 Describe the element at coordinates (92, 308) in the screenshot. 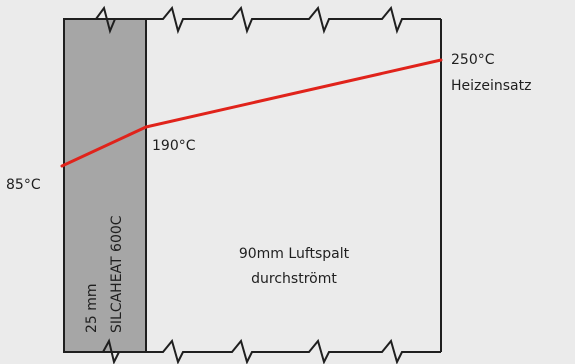

I see `insulation-thickness-label: 25 mm` at that location.